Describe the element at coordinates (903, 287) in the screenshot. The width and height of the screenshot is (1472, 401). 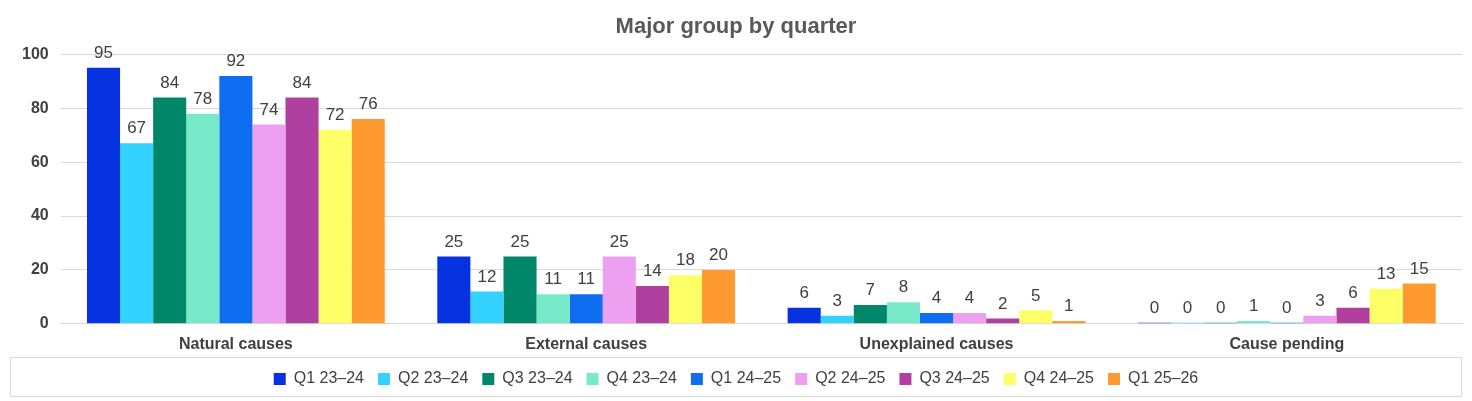
I see `data-label: 8` at that location.